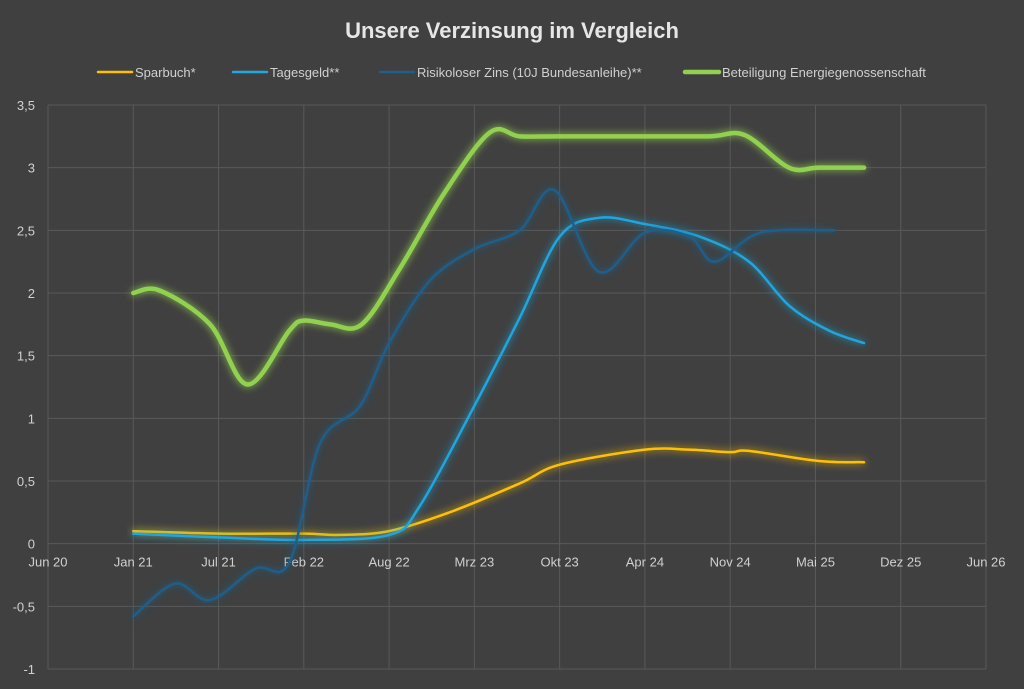 This screenshot has height=689, width=1024. What do you see at coordinates (388, 562) in the screenshot?
I see `x-tick-label: Aug 22` at bounding box center [388, 562].